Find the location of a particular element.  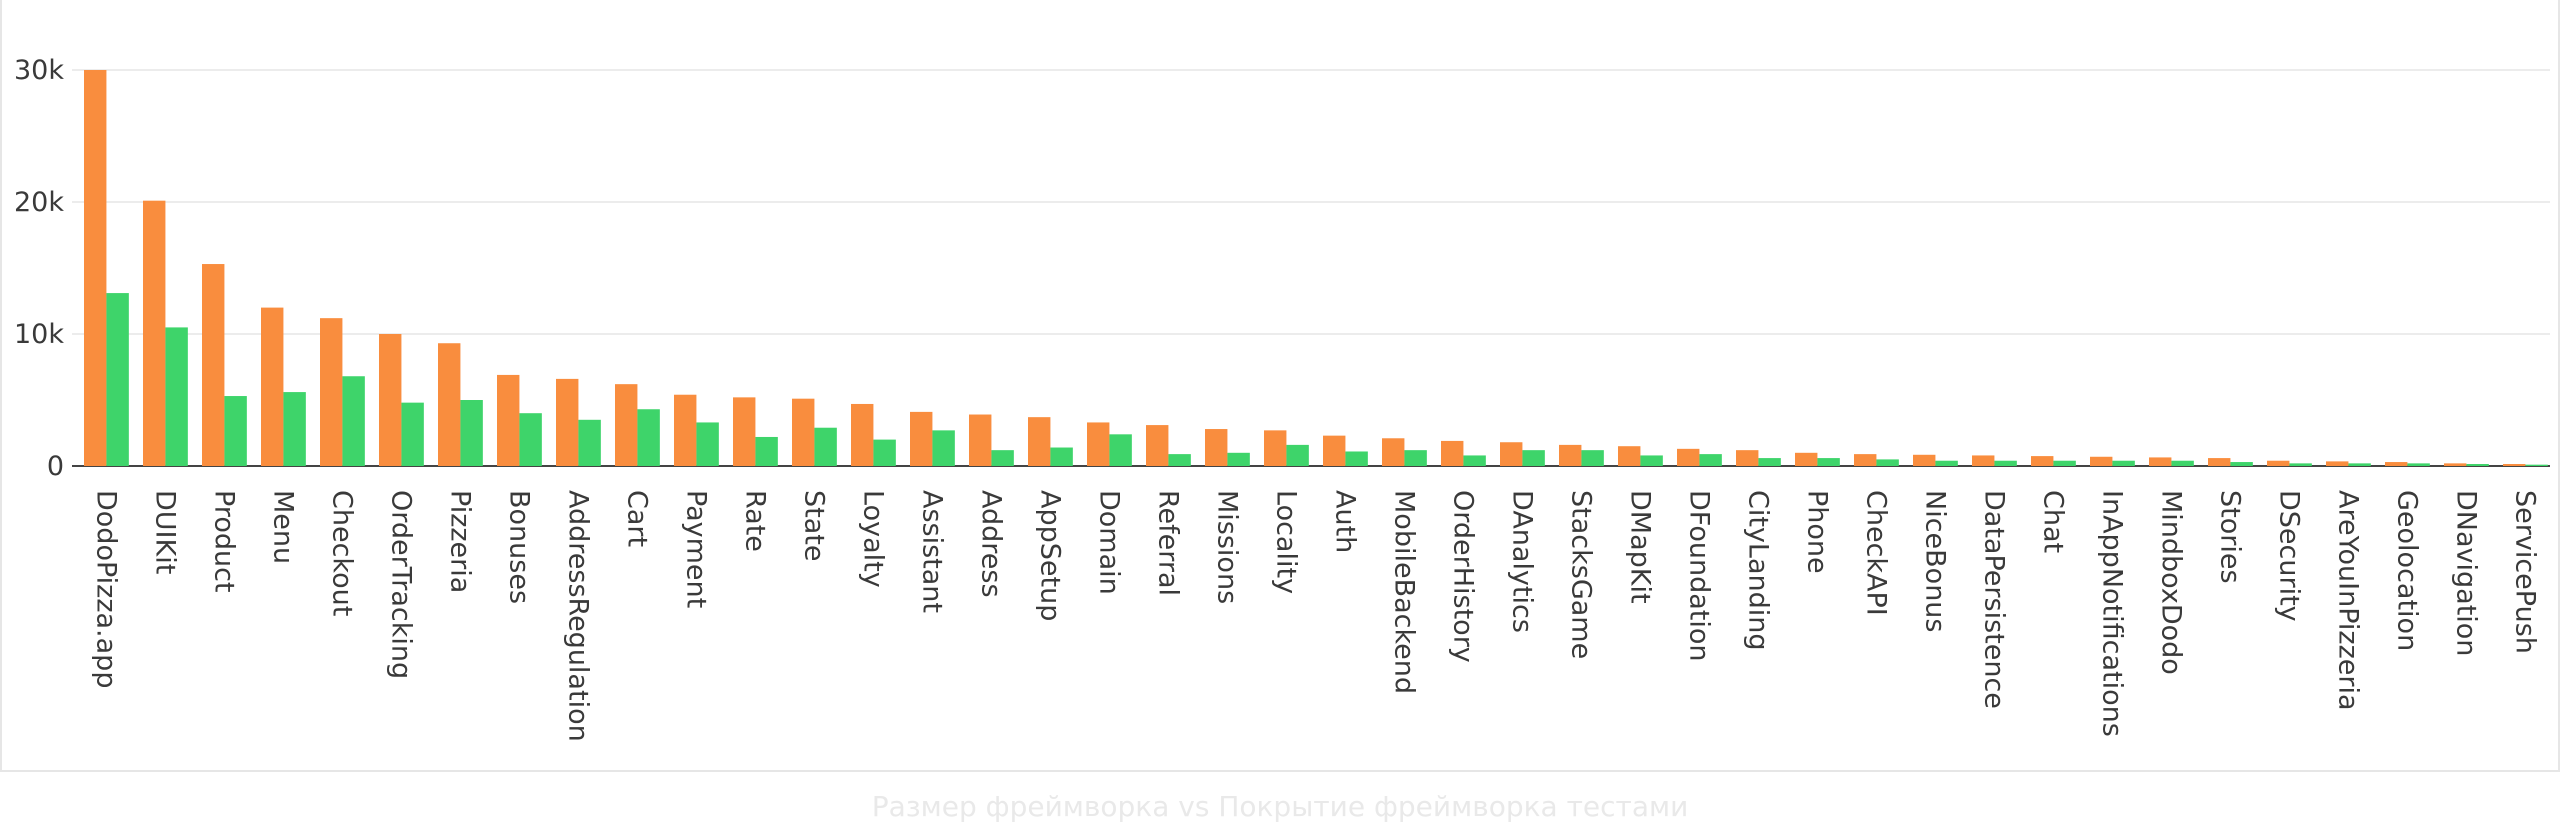

x-tick-label: AddressRegulation is located at coordinates (577, 616).